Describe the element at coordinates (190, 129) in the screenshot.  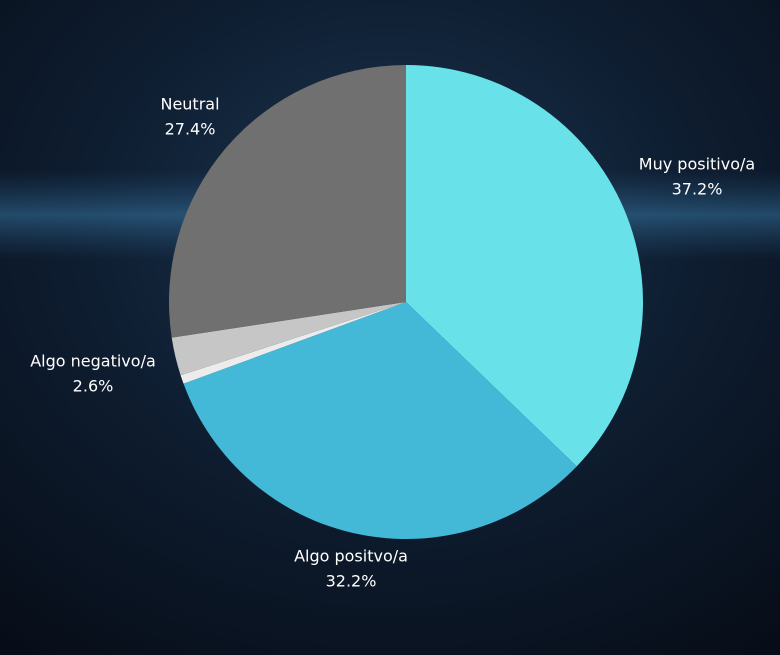
I see `slice-value-label: 27.4%` at that location.